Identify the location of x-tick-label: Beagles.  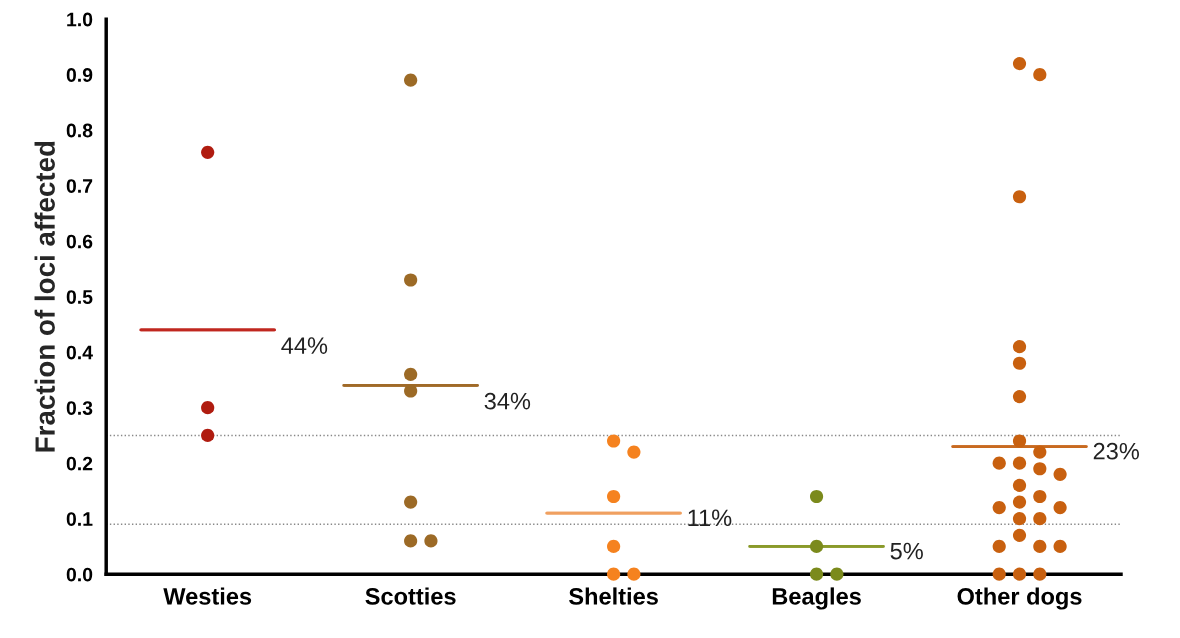
(816, 598).